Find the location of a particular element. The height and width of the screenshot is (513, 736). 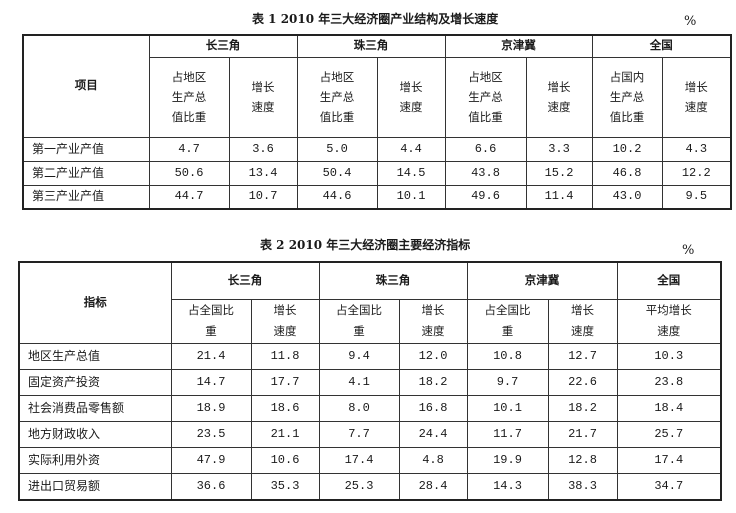

cell-value: 23.5 is located at coordinates (211, 435).